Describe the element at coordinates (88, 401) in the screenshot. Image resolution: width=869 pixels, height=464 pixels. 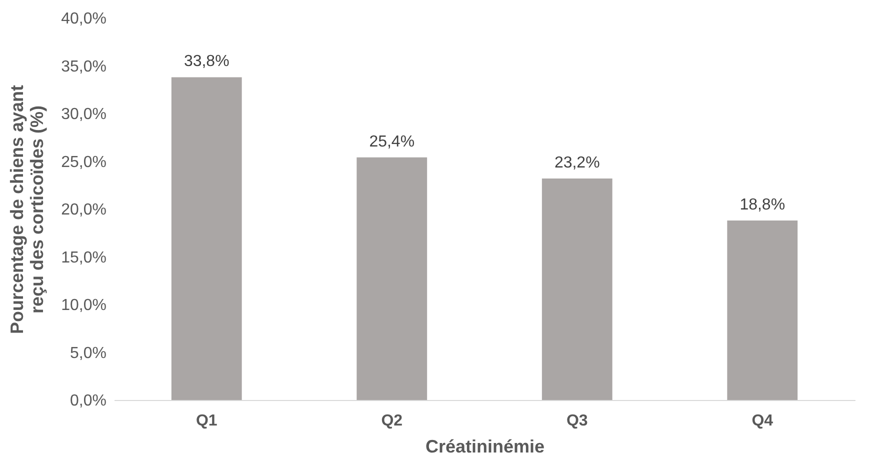
I see `y-tick-label: 0,0%` at that location.